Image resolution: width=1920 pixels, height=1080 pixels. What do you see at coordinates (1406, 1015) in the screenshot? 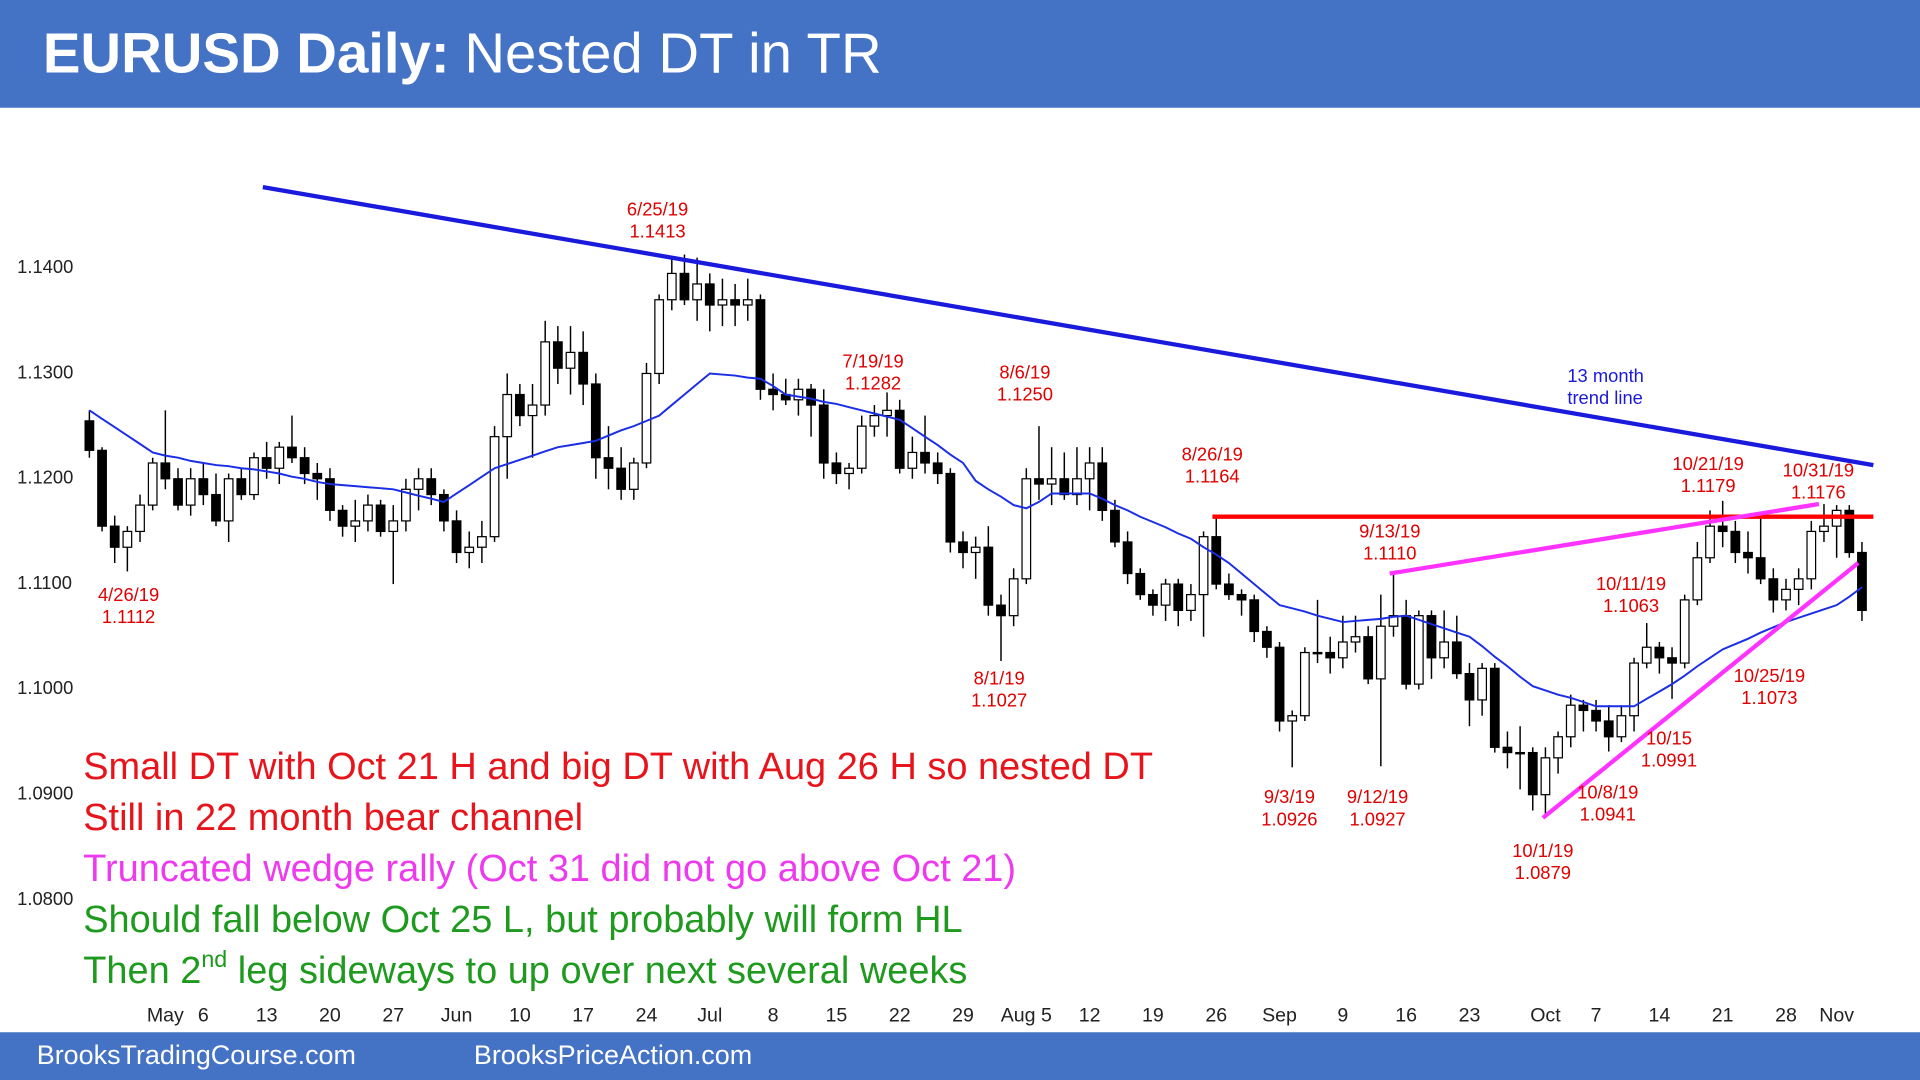
I see `x-tick-label: 16` at bounding box center [1406, 1015].